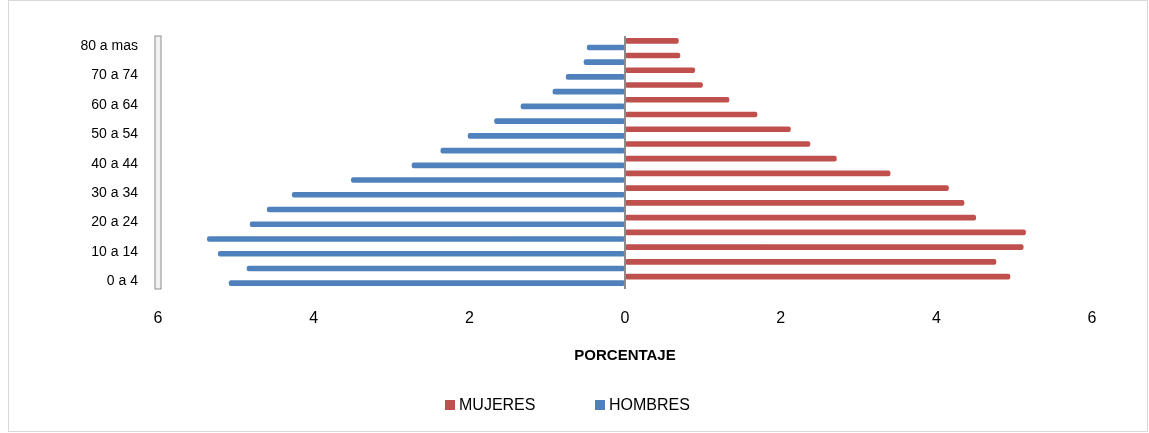 This screenshot has width=1149, height=433. Describe the element at coordinates (109, 44) in the screenshot. I see `y-tick-label: 80 a mas` at that location.